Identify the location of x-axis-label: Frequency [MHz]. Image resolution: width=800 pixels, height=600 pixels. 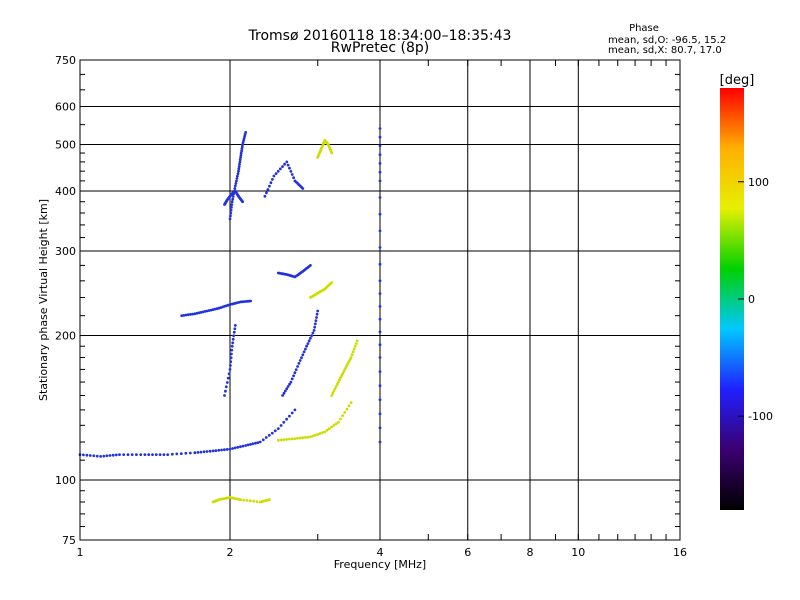
(380, 564).